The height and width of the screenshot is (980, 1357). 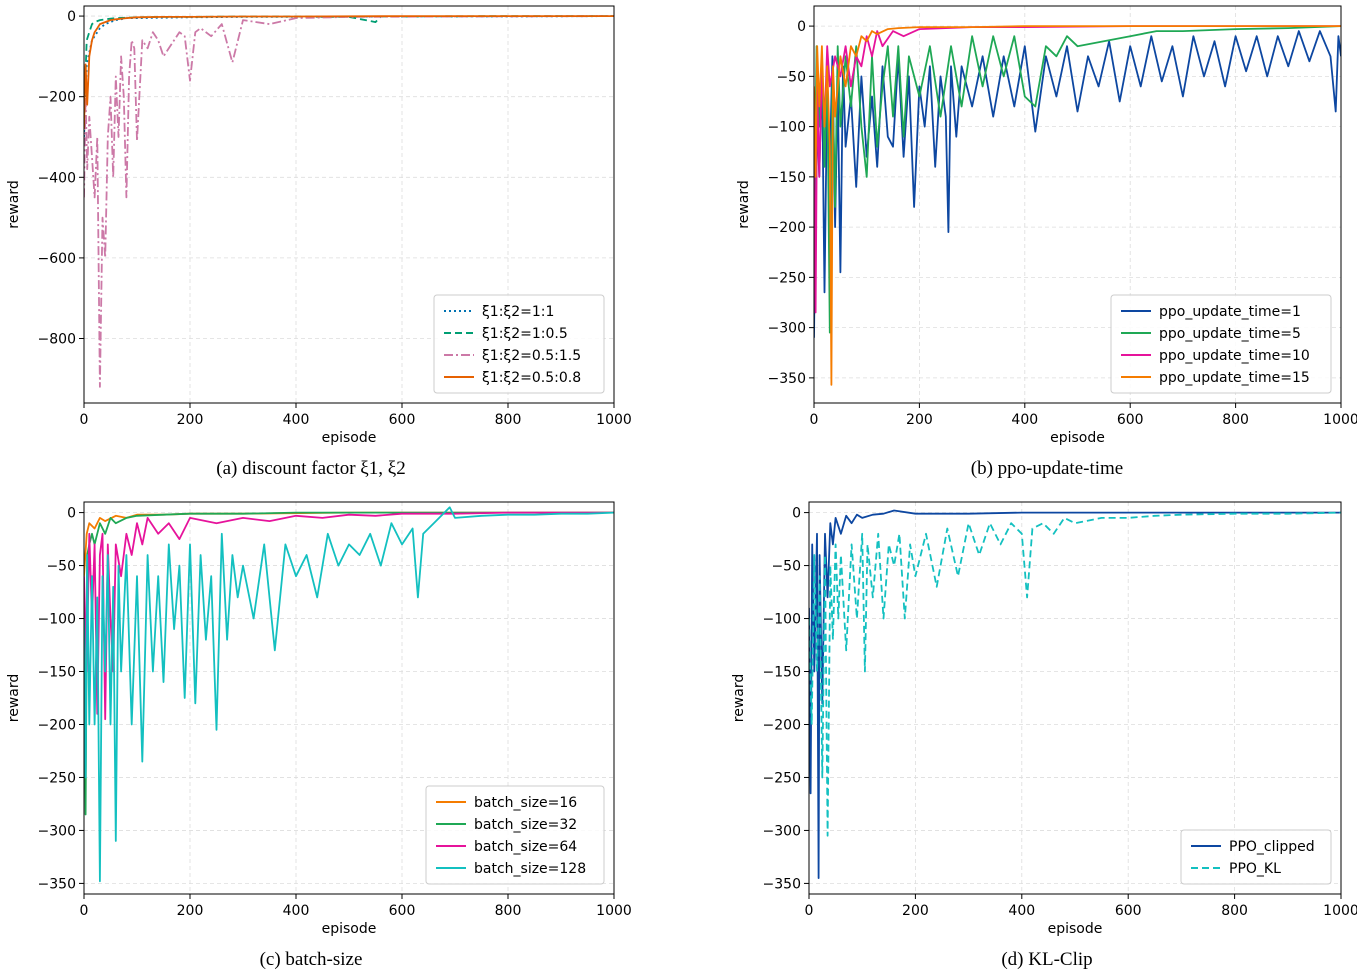 I want to click on legend-label: ppo_update_time=5, so click(x=1230, y=334).